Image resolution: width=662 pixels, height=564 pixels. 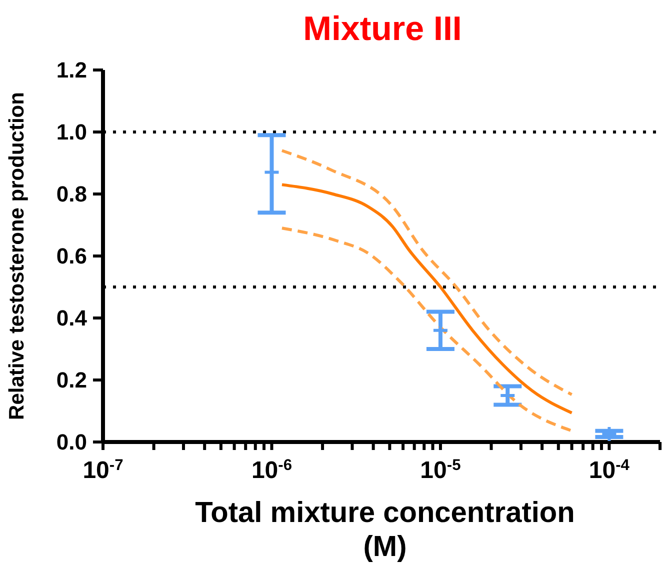 What do you see at coordinates (271, 470) in the screenshot?
I see `x-tick-label: 10$^{-6}$` at bounding box center [271, 470].